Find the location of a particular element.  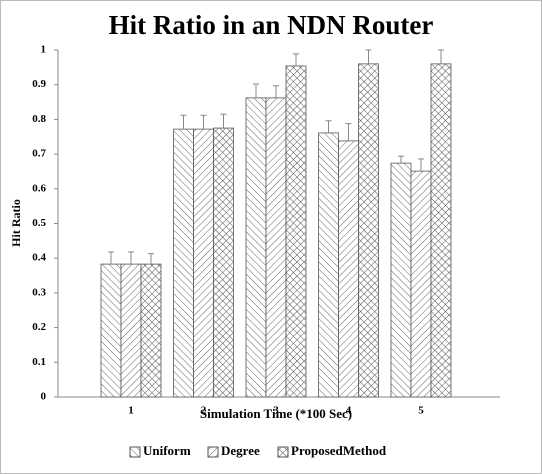

x-axis-title: Simulation Time (*100 Sec) is located at coordinates (276, 413).